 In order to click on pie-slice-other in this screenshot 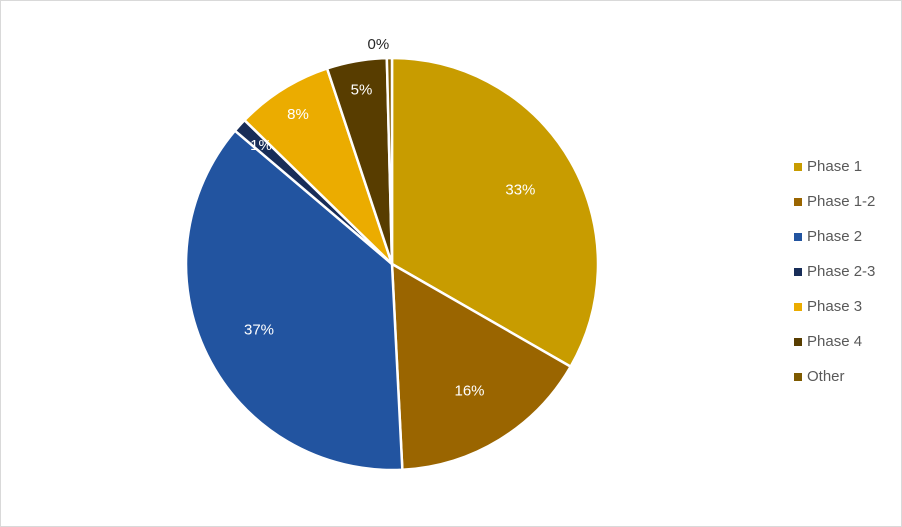, I will do `click(389, 161)`.